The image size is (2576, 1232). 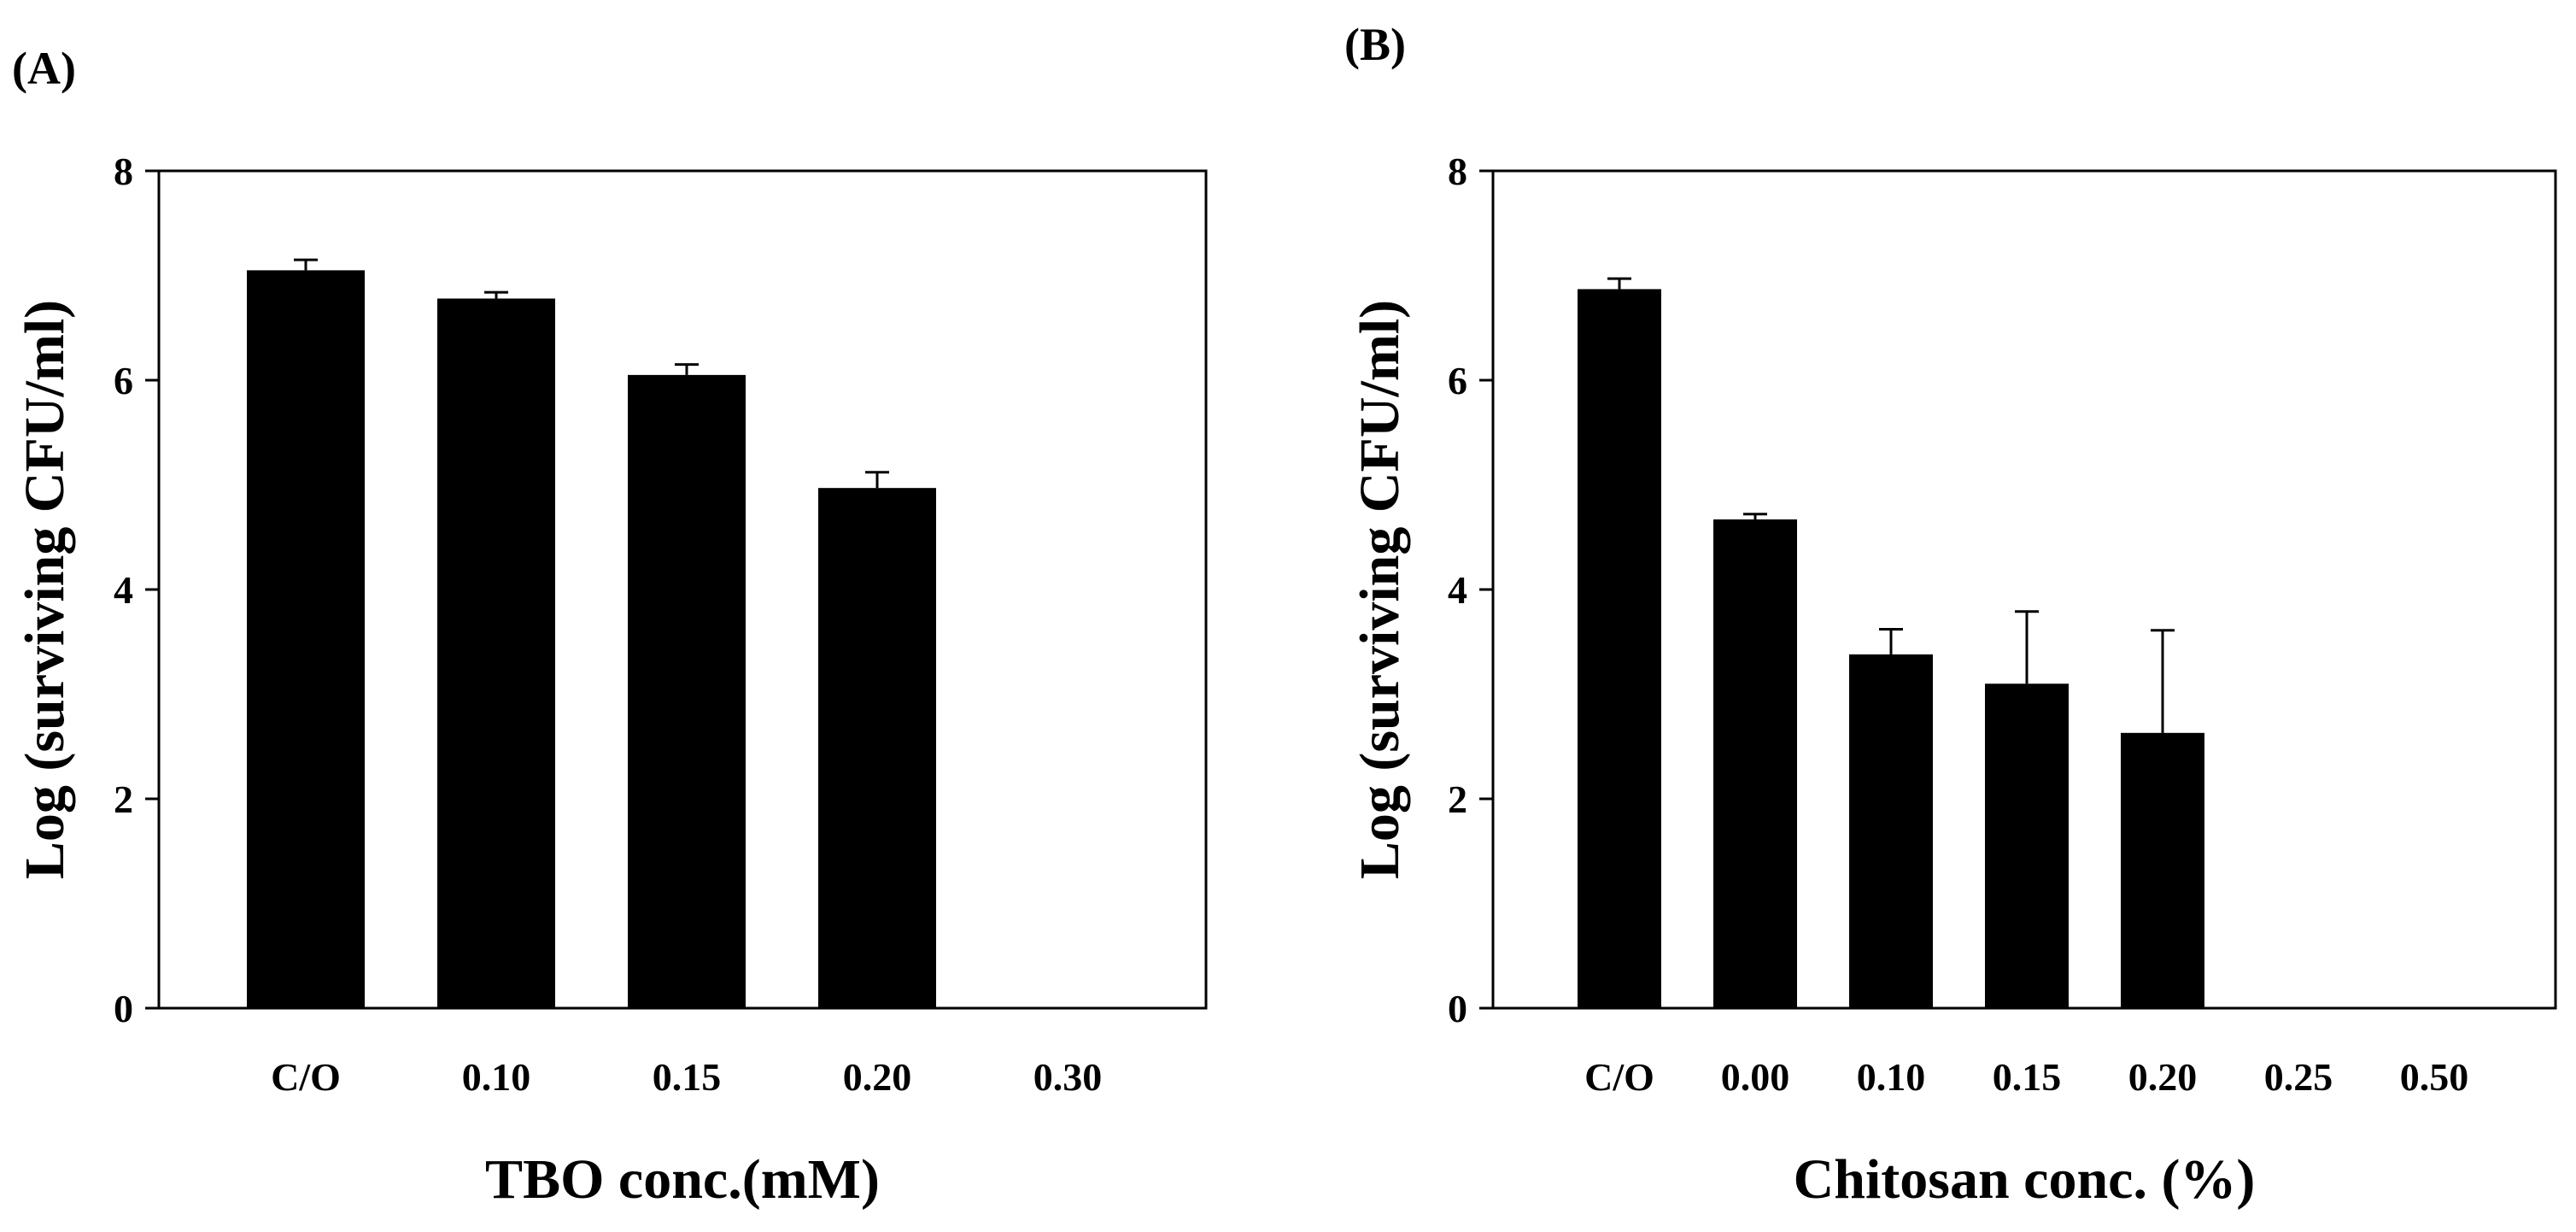 What do you see at coordinates (44, 68) in the screenshot?
I see `panel-a-label: (A)` at bounding box center [44, 68].